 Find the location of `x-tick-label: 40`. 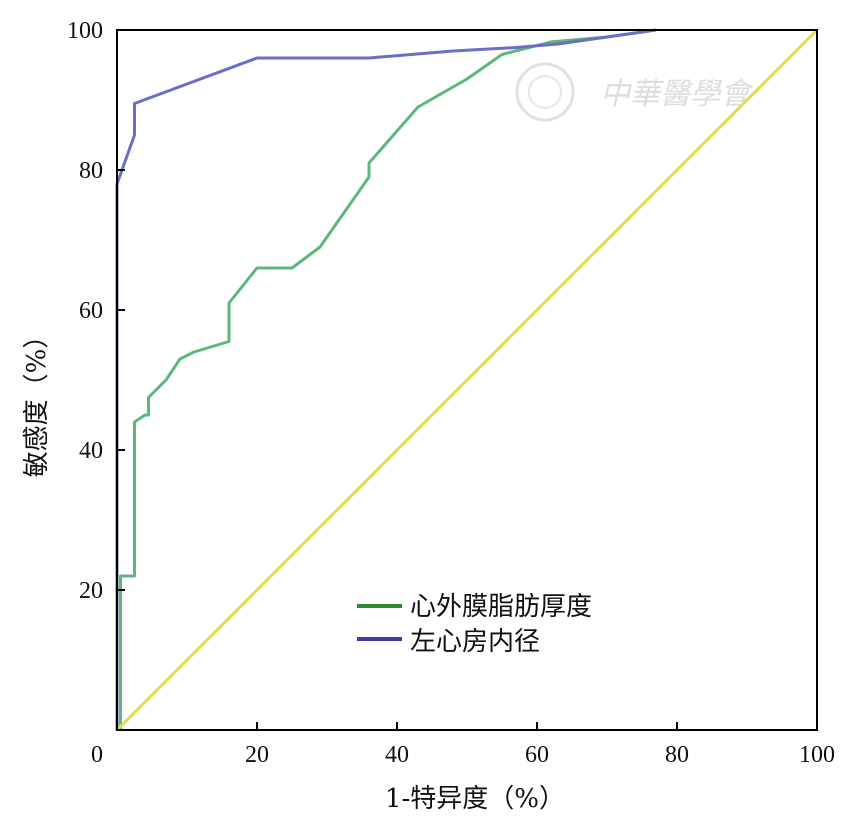

x-tick-label: 40 is located at coordinates (397, 755).